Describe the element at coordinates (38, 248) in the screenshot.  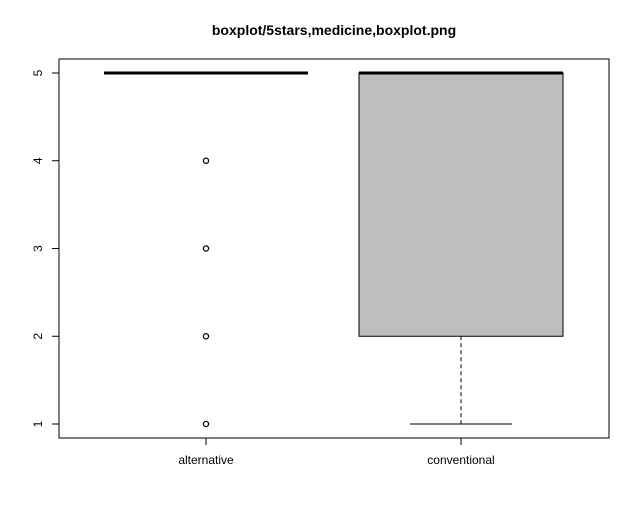
I see `y-tick-label: 3` at that location.